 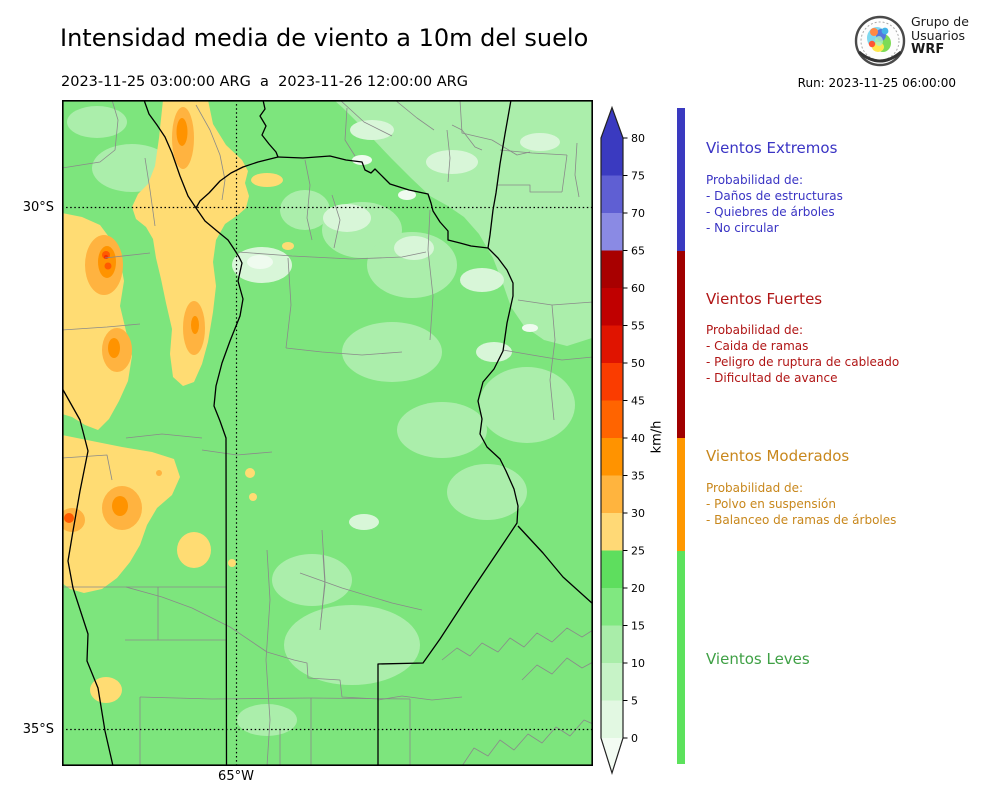 What do you see at coordinates (880, 41) in the screenshot?
I see `wrf-users-group-logo-icon` at bounding box center [880, 41].